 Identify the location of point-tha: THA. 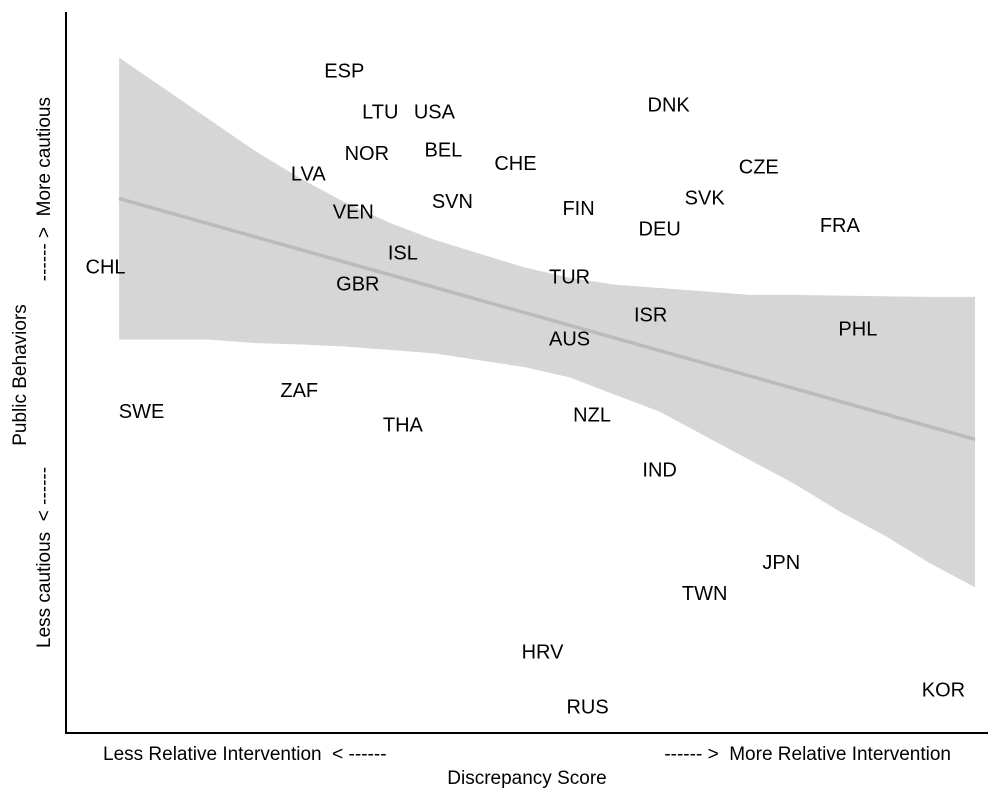
(403, 426).